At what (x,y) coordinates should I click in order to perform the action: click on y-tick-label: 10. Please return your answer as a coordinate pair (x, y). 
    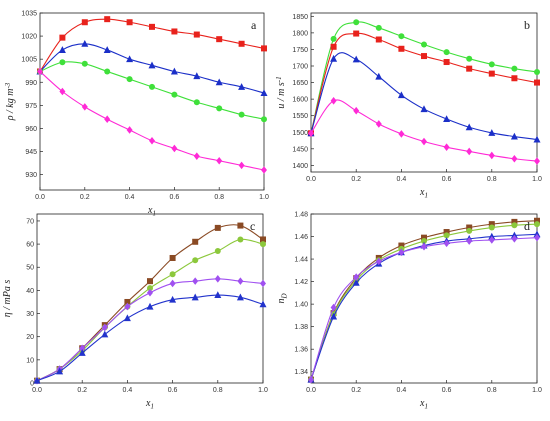
    Looking at the image, I should click on (30, 360).